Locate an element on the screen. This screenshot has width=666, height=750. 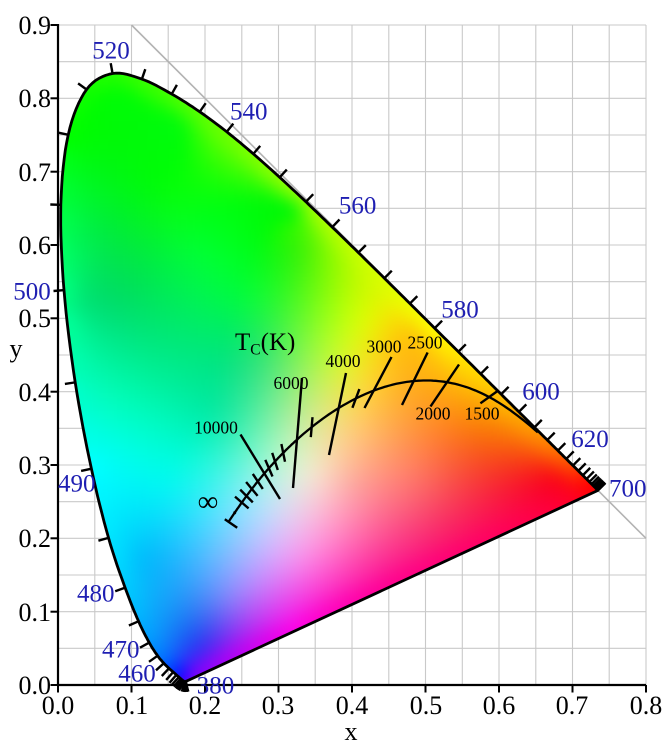
svg-text: 2000 is located at coordinates (433, 414).